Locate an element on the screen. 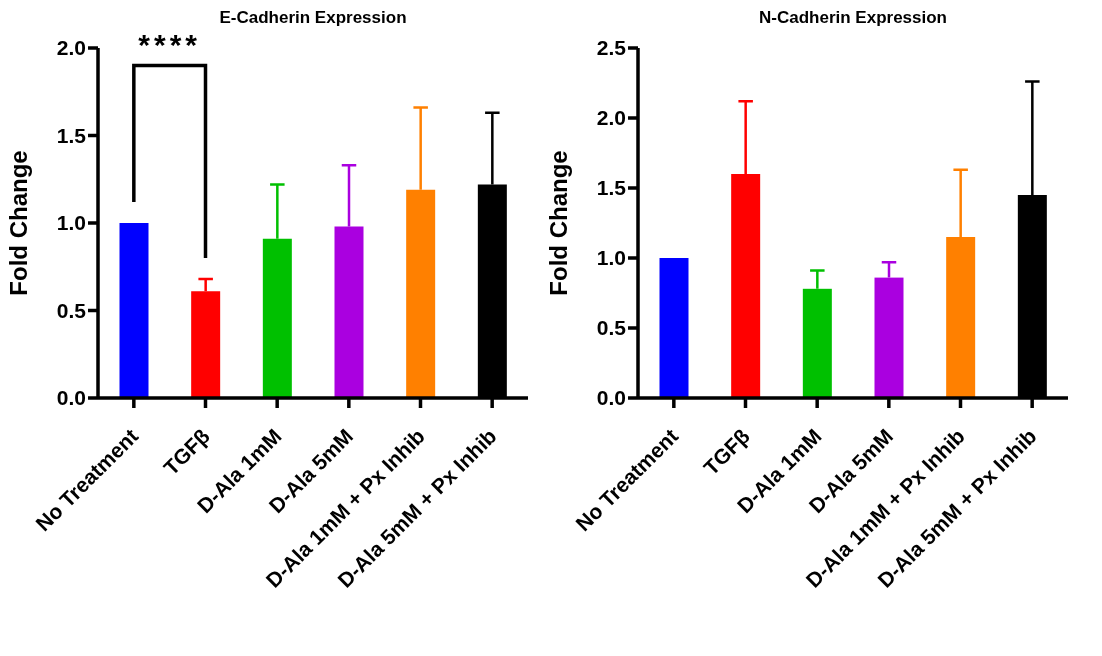 The width and height of the screenshot is (1102, 656). annotation: **** is located at coordinates (169, 44).